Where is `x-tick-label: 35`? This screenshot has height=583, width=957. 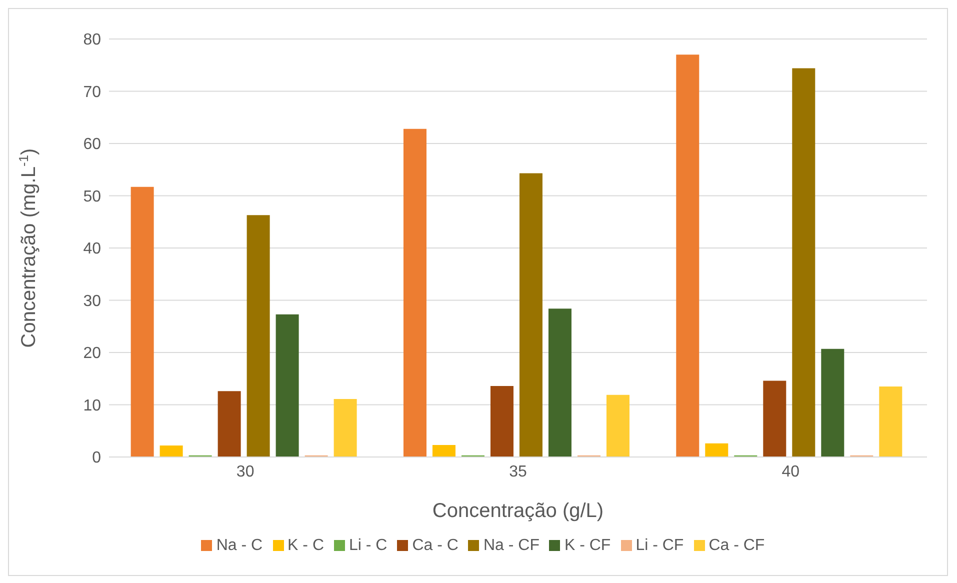 x-tick-label: 35 is located at coordinates (518, 471).